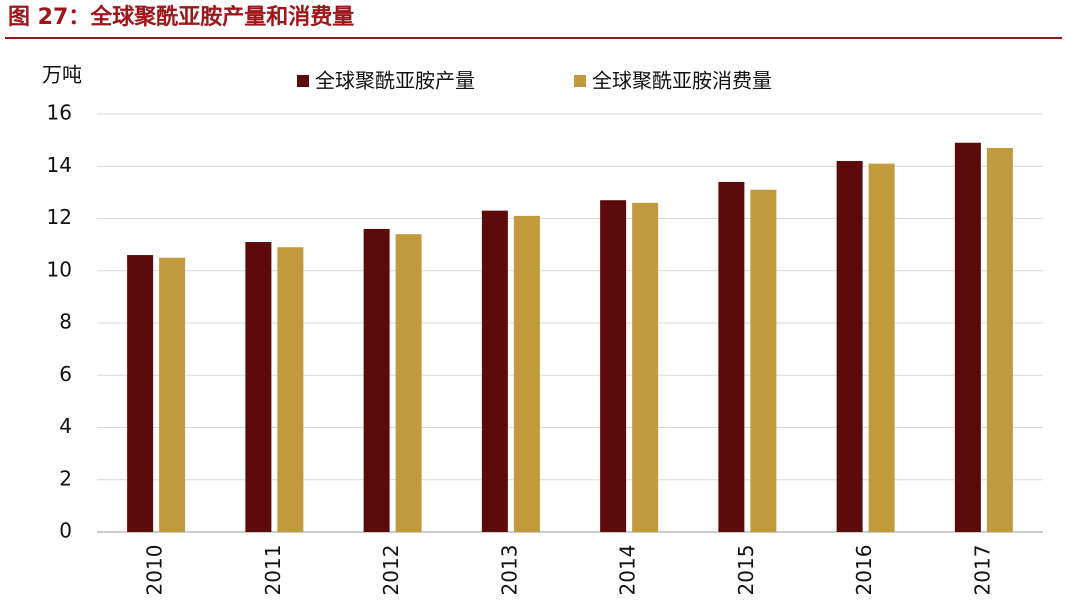 The height and width of the screenshot is (609, 1068). What do you see at coordinates (746, 570) in the screenshot?
I see `x-tick-label: 2015` at bounding box center [746, 570].